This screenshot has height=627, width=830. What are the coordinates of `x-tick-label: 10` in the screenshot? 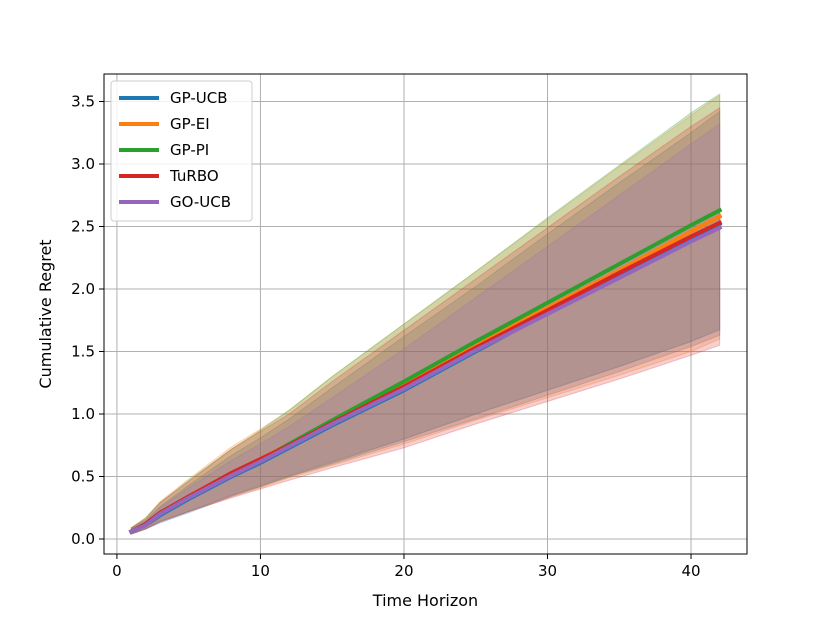 It's located at (260, 571).